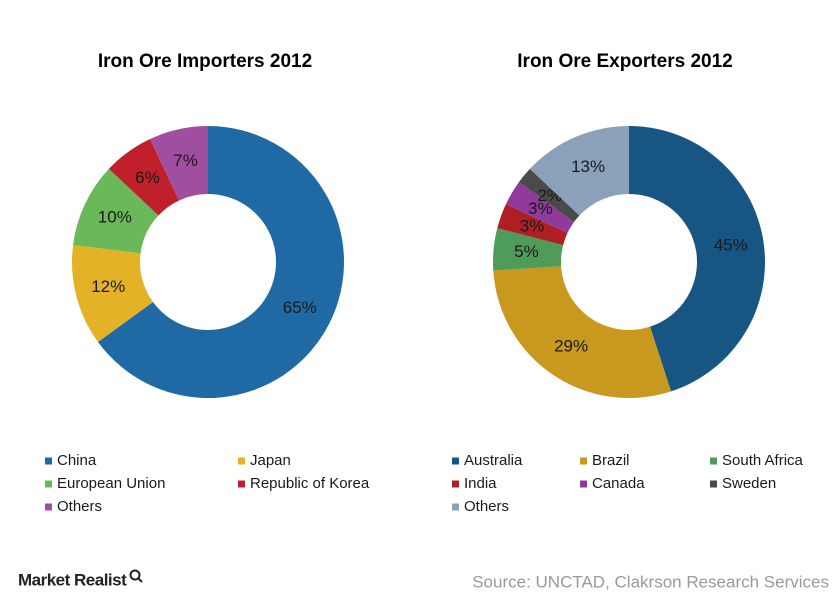 The image size is (840, 600). What do you see at coordinates (108, 286) in the screenshot?
I see `data-label: 12%` at bounding box center [108, 286].